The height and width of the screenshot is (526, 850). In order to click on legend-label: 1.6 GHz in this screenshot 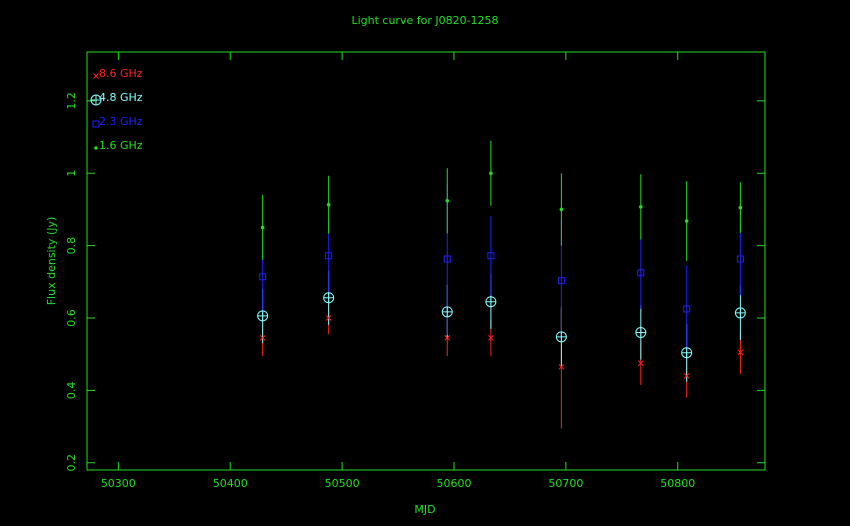, I will do `click(121, 145)`.